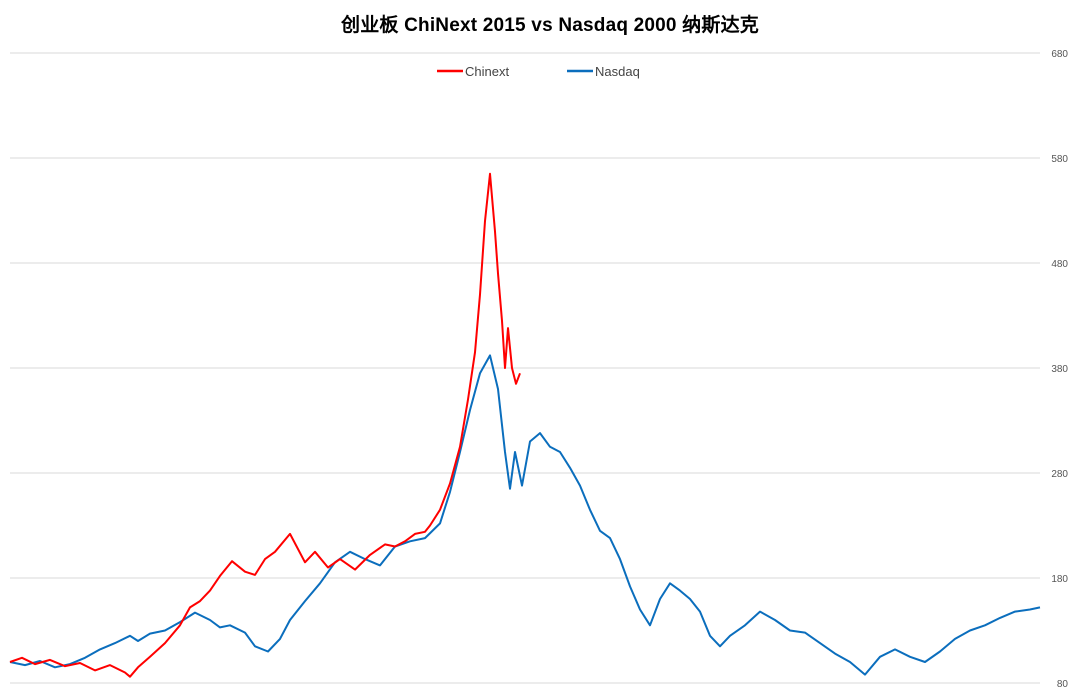 The height and width of the screenshot is (694, 1077). What do you see at coordinates (1059, 159) in the screenshot?
I see `y-tick-label: 580` at bounding box center [1059, 159].